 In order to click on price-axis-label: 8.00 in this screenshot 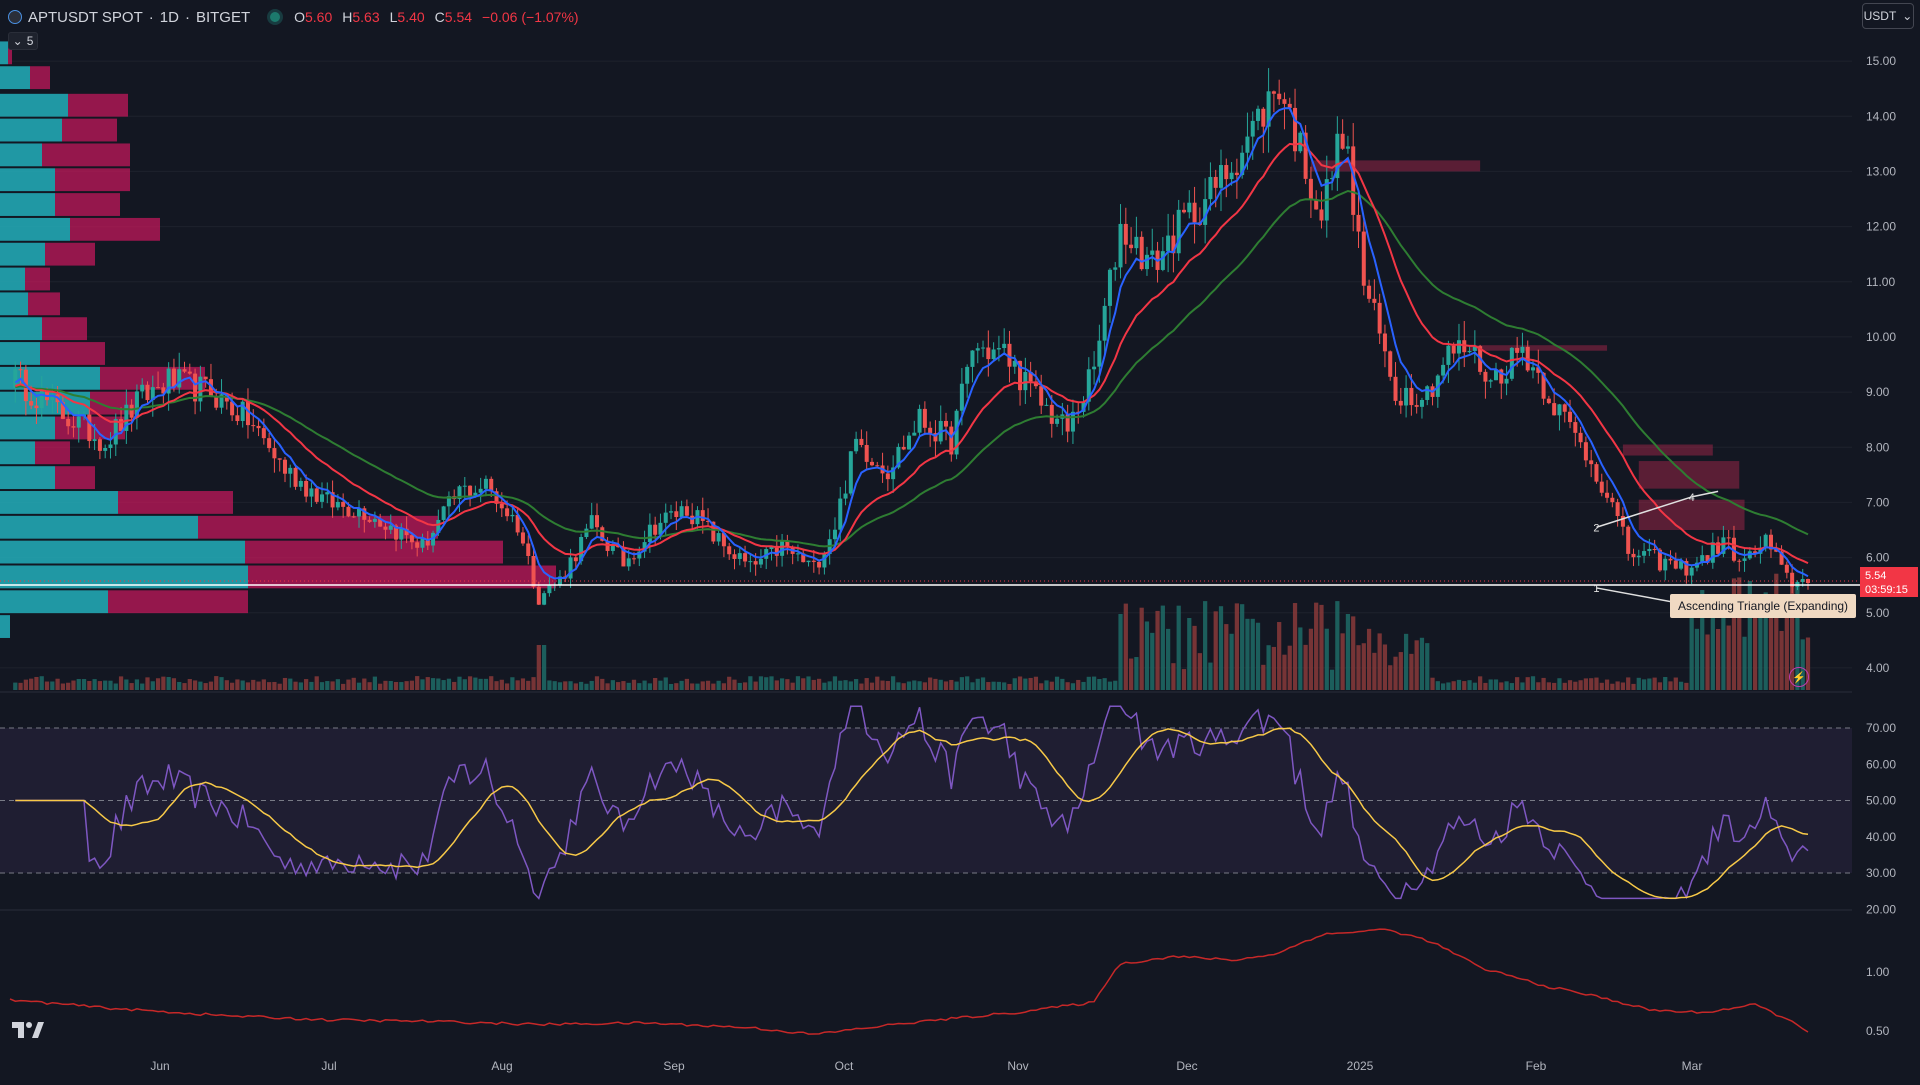, I will do `click(1878, 447)`.